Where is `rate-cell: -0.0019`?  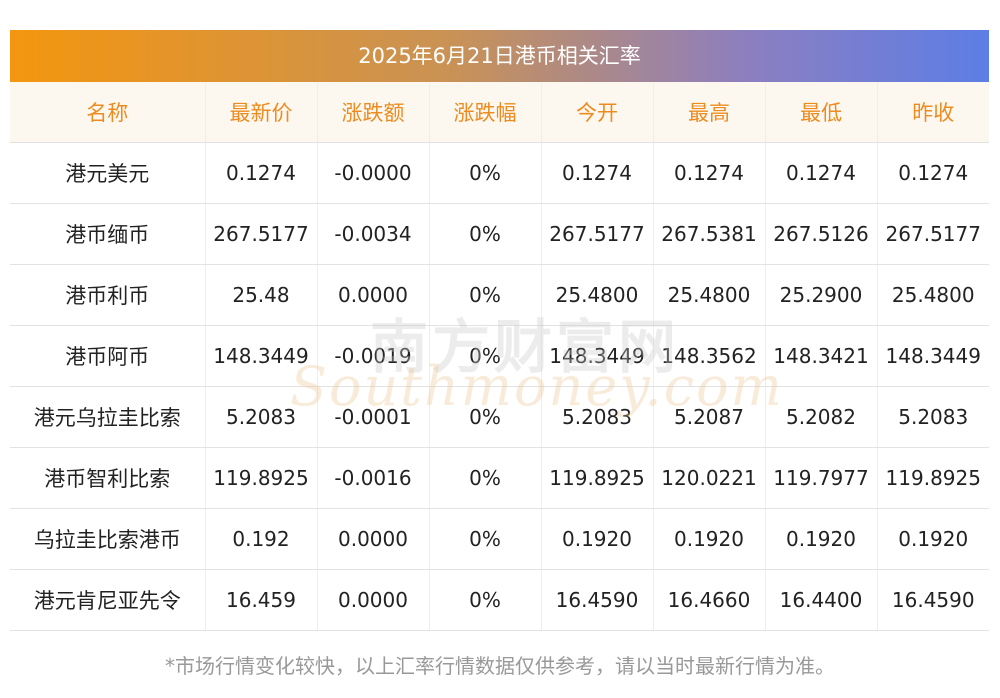
rate-cell: -0.0019 is located at coordinates (373, 356).